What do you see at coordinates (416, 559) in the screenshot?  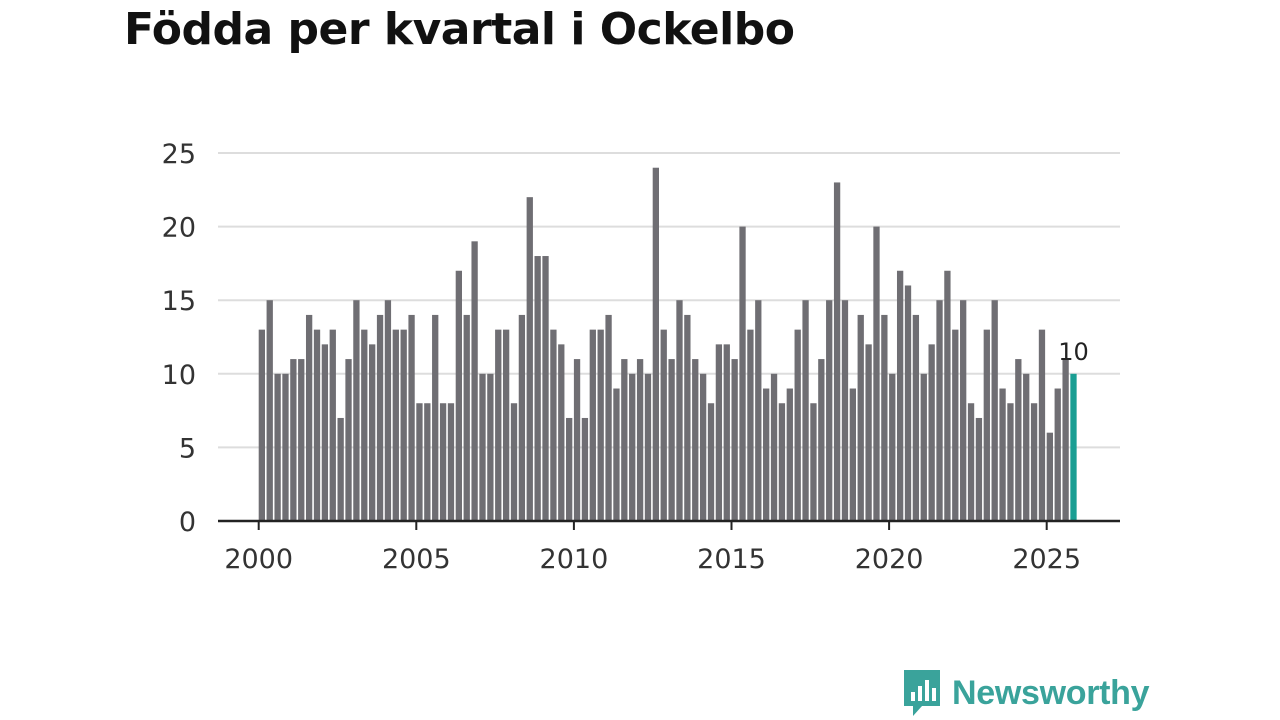 I see `x-tick-label: 2005` at bounding box center [416, 559].